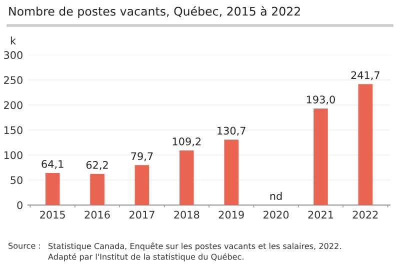 Image resolution: width=400 pixels, height=268 pixels. What do you see at coordinates (187, 214) in the screenshot?
I see `x-tick-label: 2018` at bounding box center [187, 214].